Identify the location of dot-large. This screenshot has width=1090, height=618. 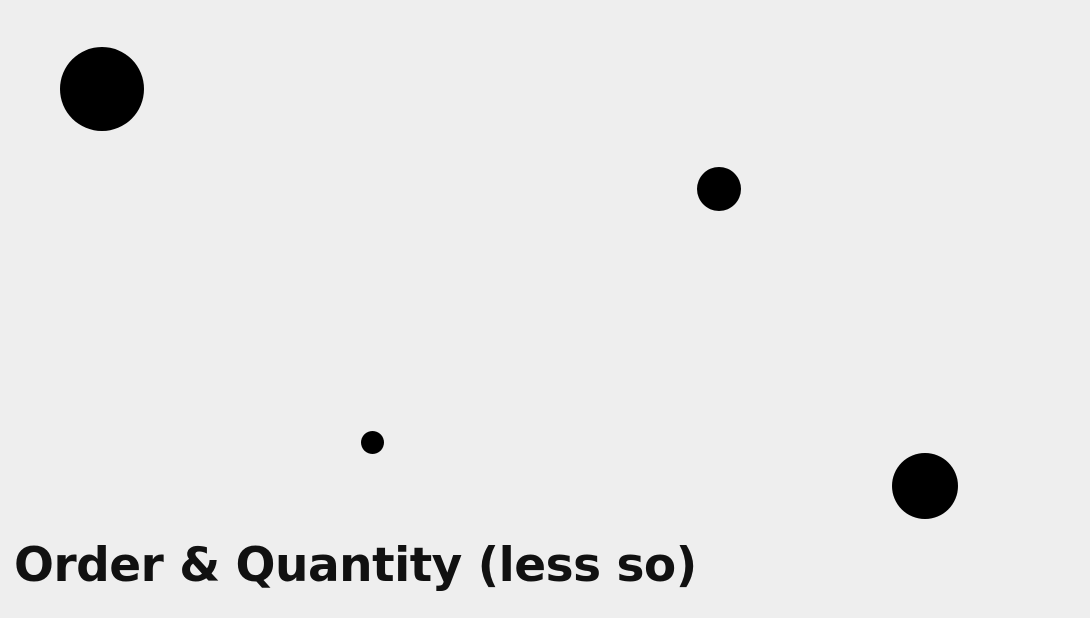
(102, 89).